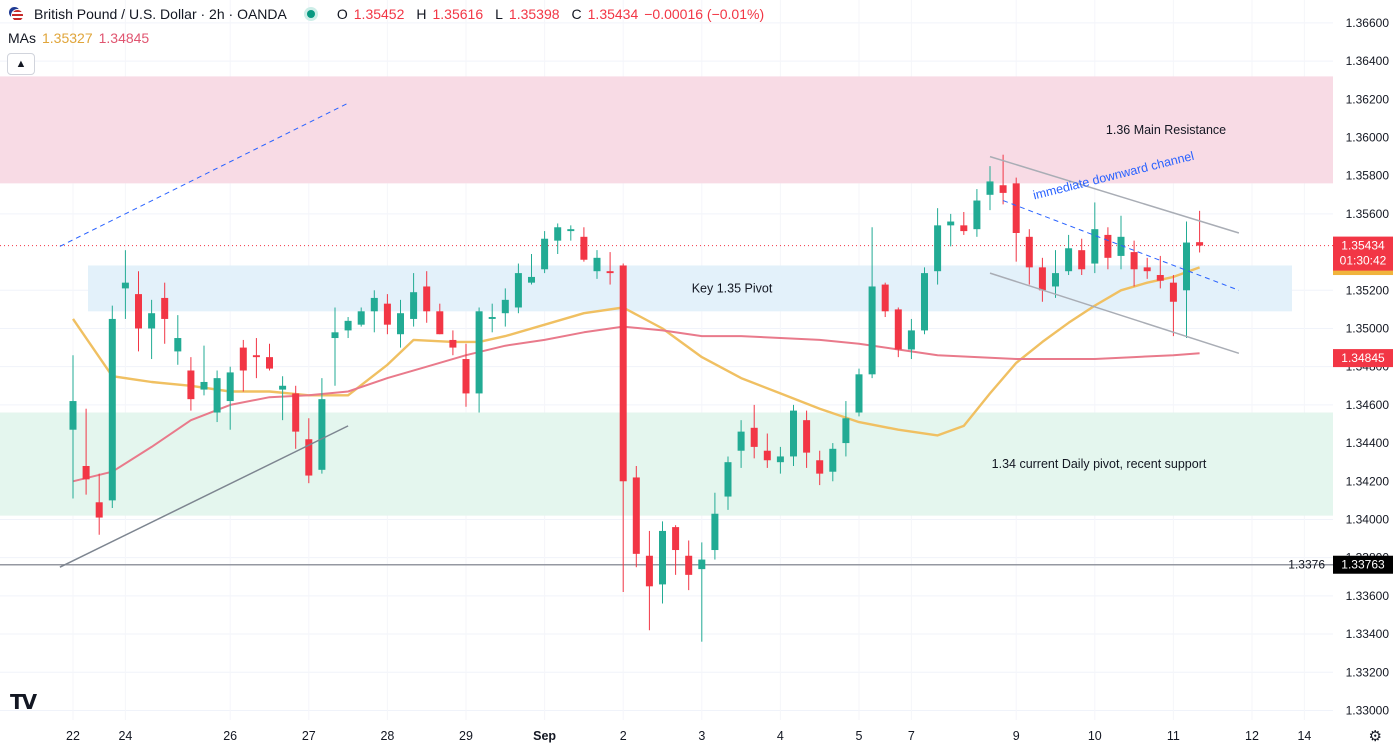 Image resolution: width=1400 pixels, height=745 pixels. I want to click on level-line-label: 1.3376, so click(1306, 565).